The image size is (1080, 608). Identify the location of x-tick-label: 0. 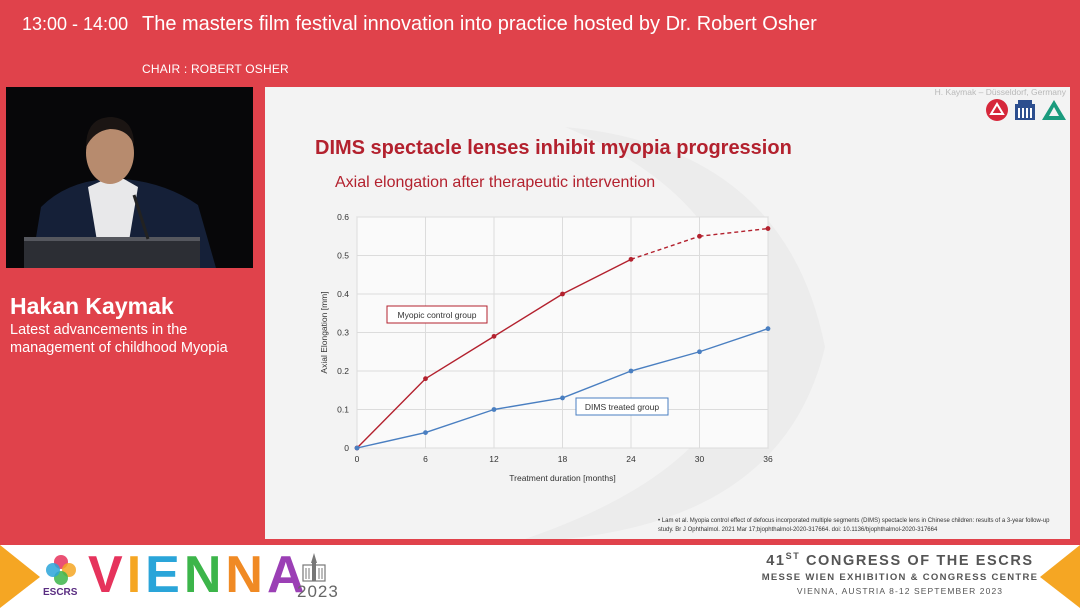
(357, 459).